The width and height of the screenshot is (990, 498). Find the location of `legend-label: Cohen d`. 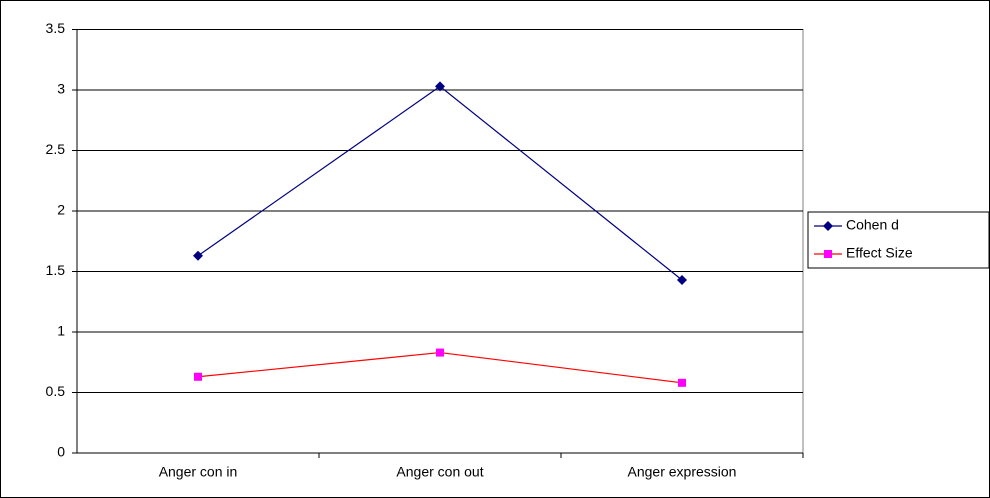

legend-label: Cohen d is located at coordinates (872, 225).